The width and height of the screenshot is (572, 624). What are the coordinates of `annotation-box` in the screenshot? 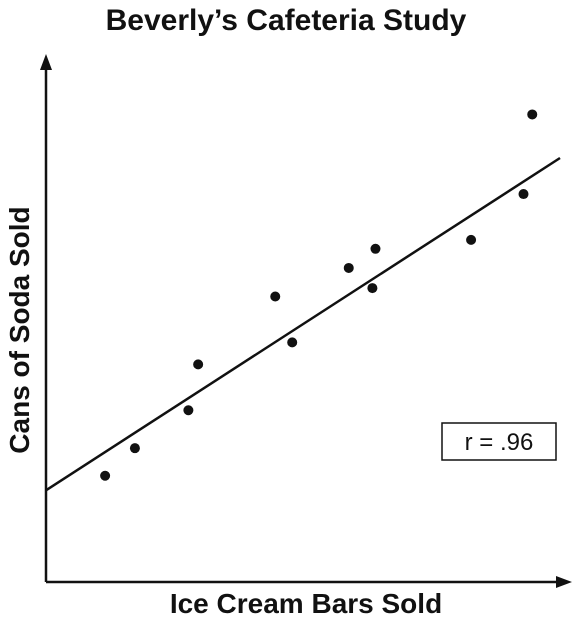 It's located at (499, 441).